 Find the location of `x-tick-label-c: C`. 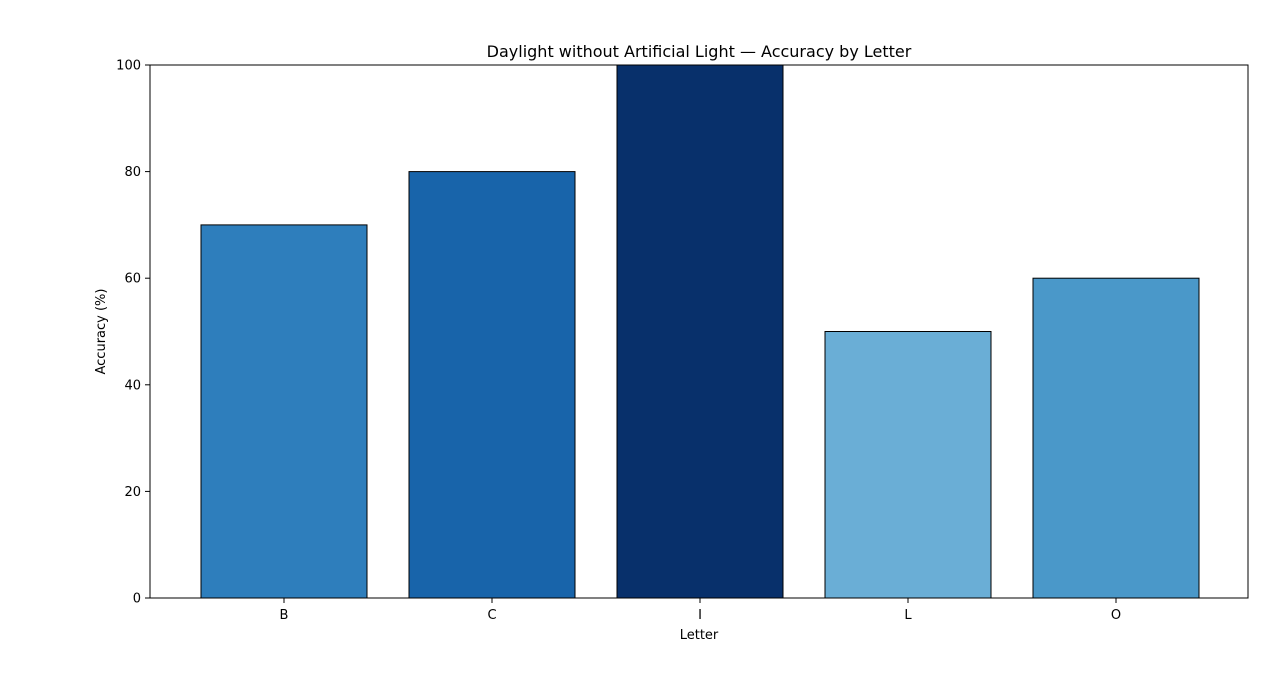

x-tick-label-c: C is located at coordinates (491, 615).